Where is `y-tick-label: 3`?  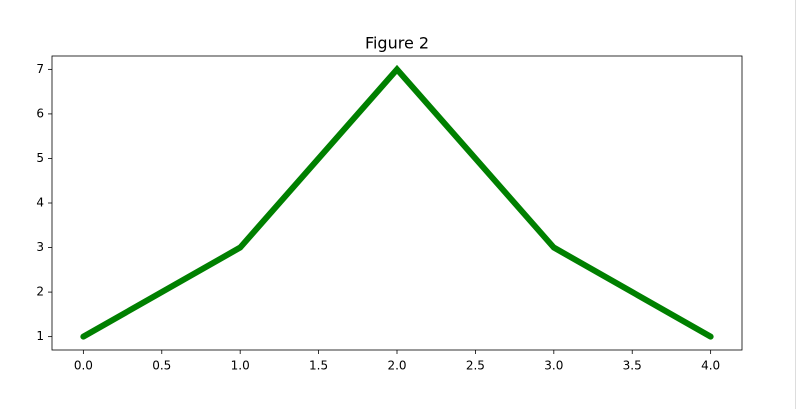
y-tick-label: 3 is located at coordinates (40, 247).